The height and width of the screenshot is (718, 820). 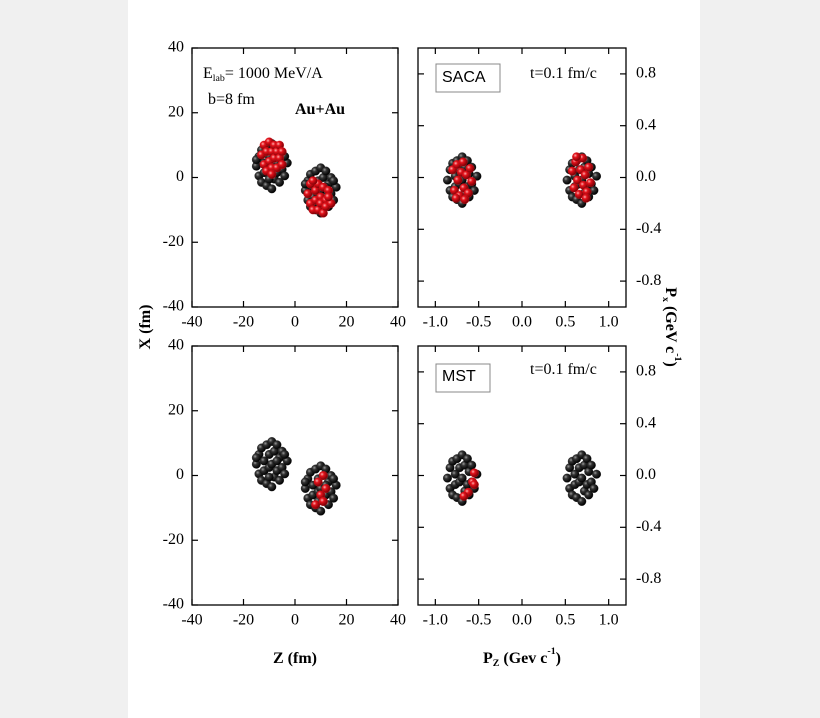 I want to click on annotation: MST, so click(x=459, y=376).